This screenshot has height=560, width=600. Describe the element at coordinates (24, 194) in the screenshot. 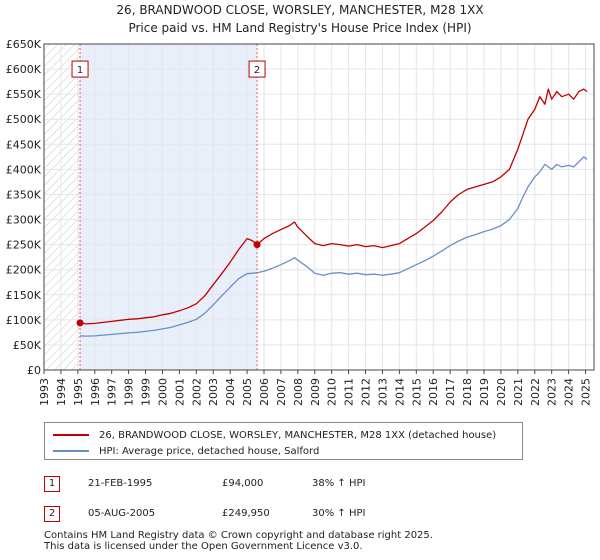

I see `y-tick-label: £350K` at that location.